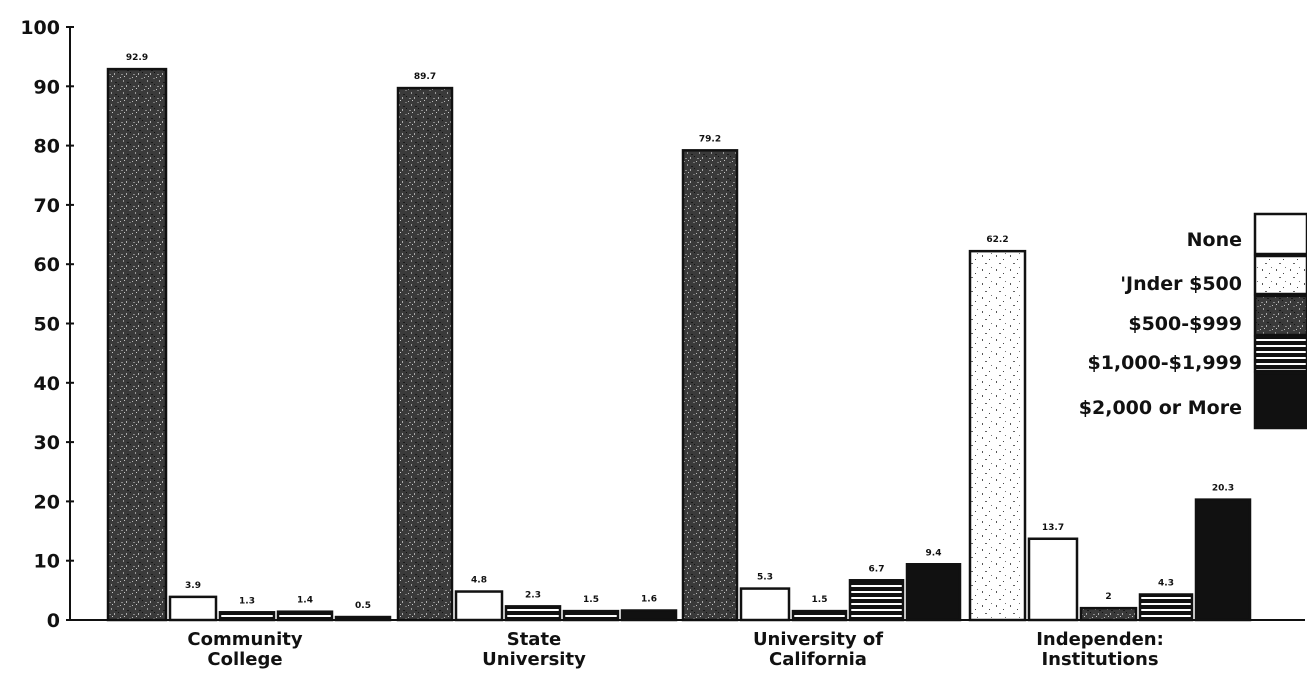 The width and height of the screenshot is (1307, 684). What do you see at coordinates (534, 659) in the screenshot?
I see `category-label: University` at bounding box center [534, 659].